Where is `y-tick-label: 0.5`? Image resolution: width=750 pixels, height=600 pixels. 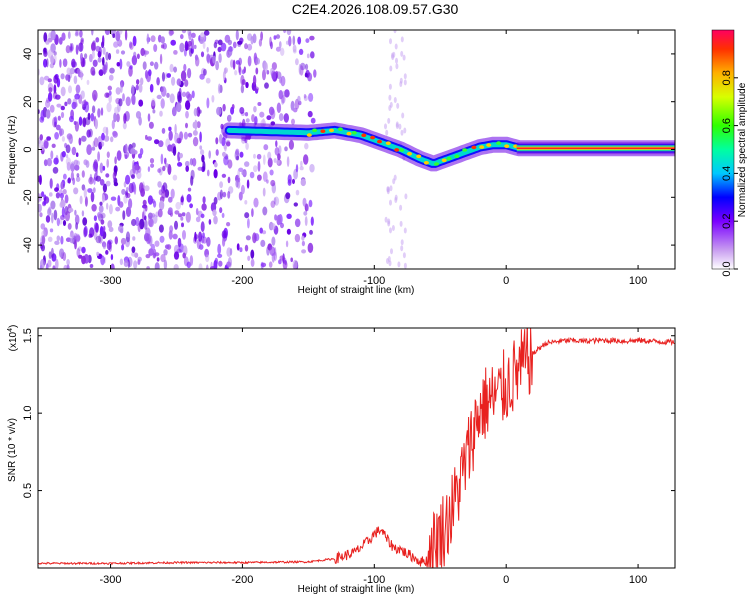
y-tick-label: 0.5 is located at coordinates (28, 490).